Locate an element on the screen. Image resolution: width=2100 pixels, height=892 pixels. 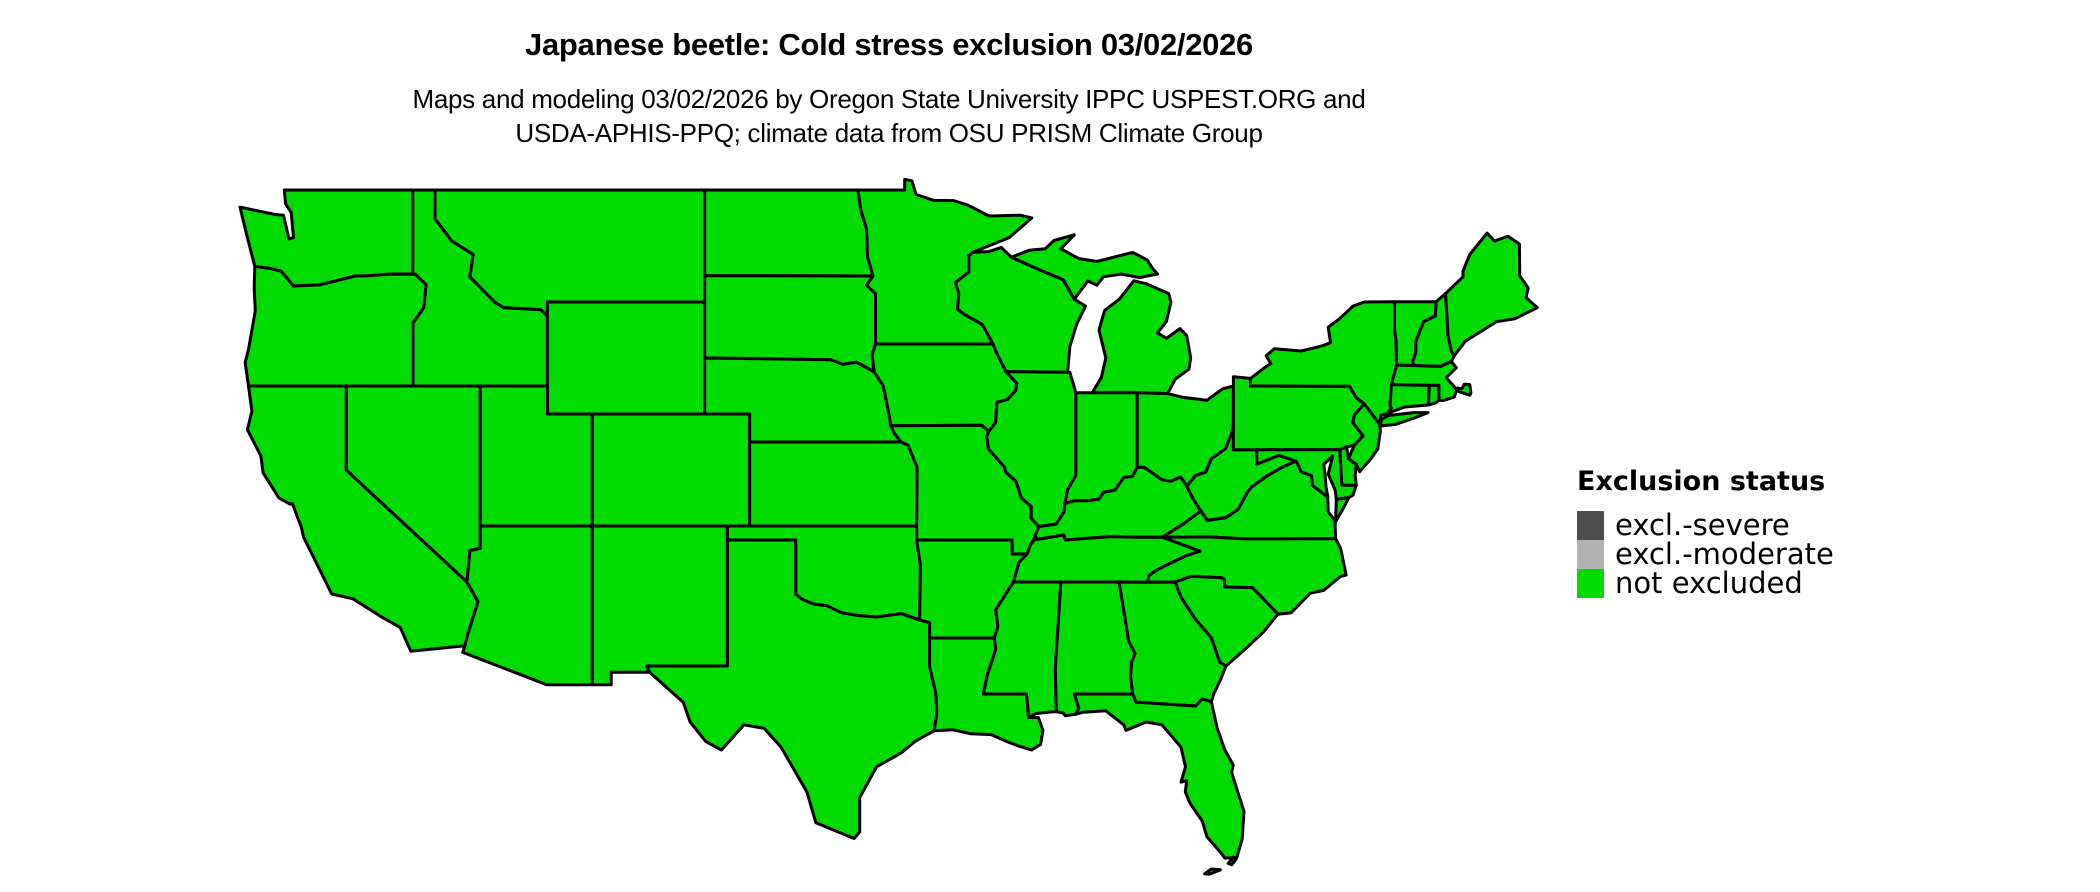
state-RI is located at coordinates (1433, 395).